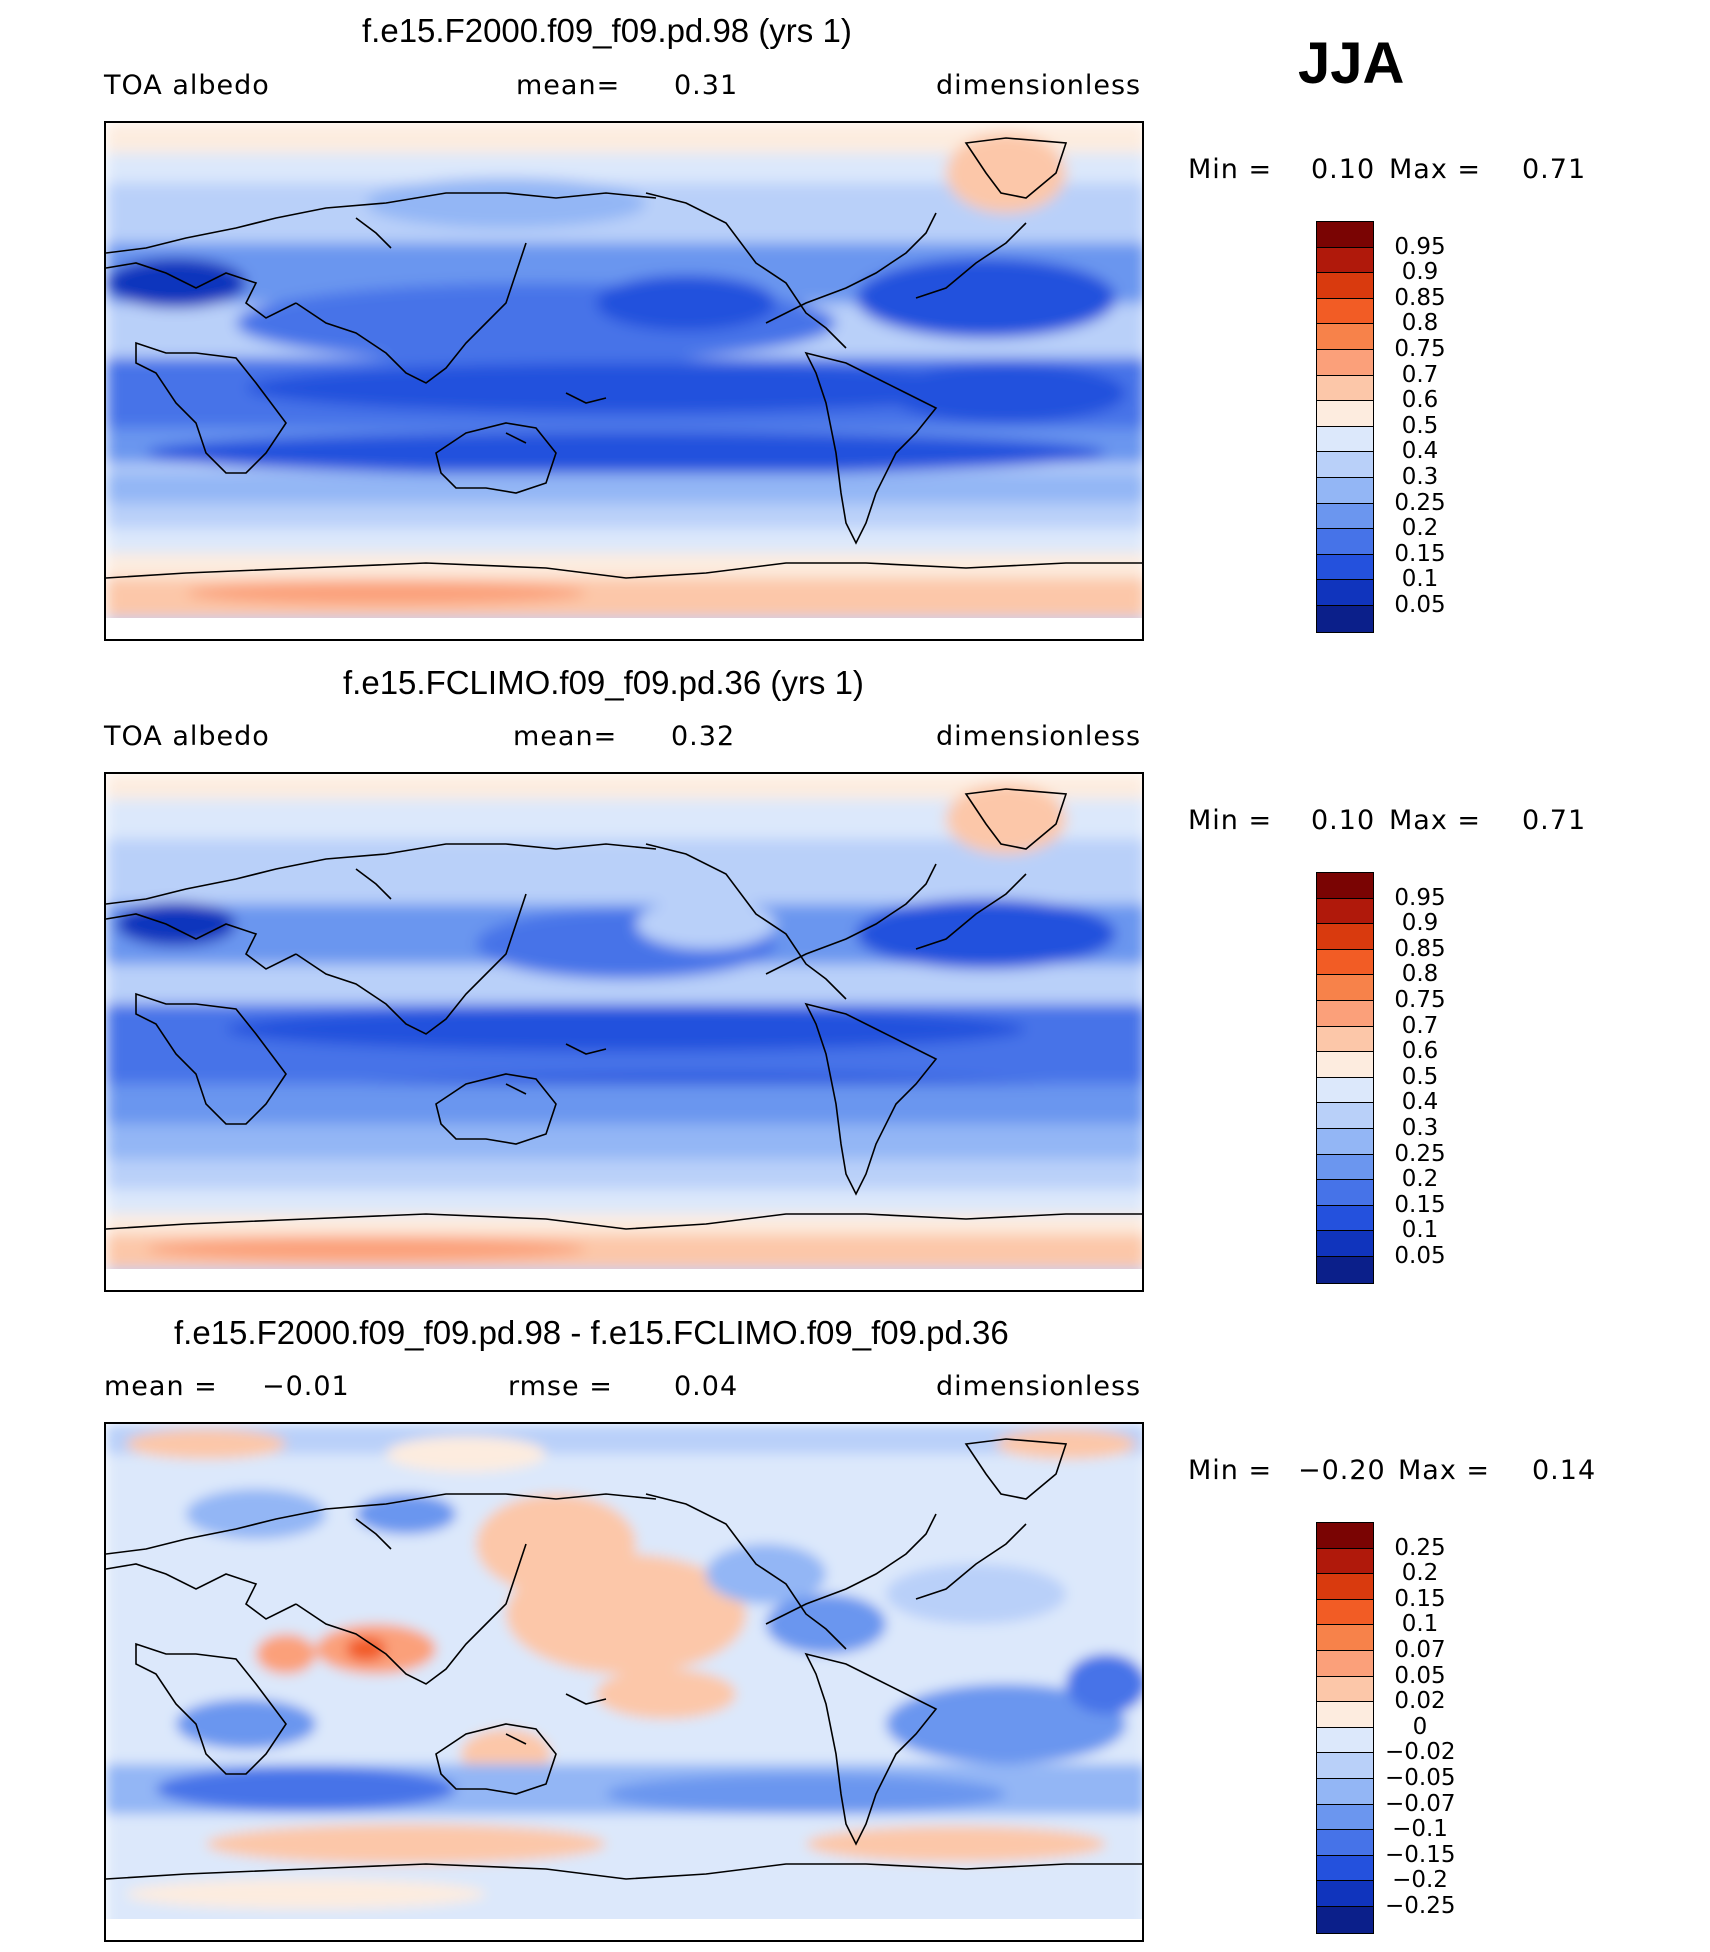 Image resolution: width=1710 pixels, height=1952 pixels. What do you see at coordinates (1420, 1906) in the screenshot?
I see `colorbar-tick-label: −0.25` at bounding box center [1420, 1906].